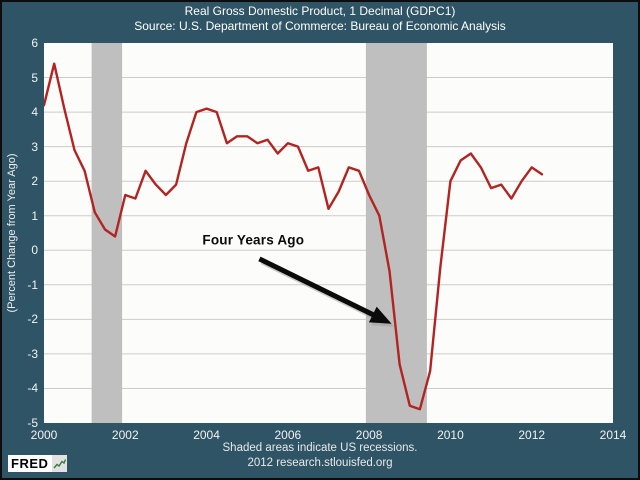 This screenshot has width=640, height=480. What do you see at coordinates (206, 435) in the screenshot?
I see `x-tick-label: 2004` at bounding box center [206, 435].